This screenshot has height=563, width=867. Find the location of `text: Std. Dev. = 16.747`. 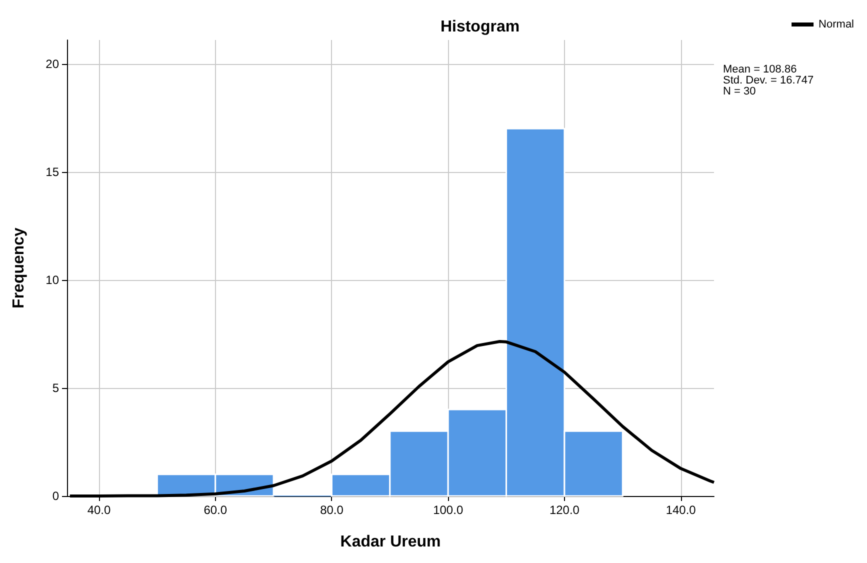

text: Std. Dev. = 16.747 is located at coordinates (768, 80).